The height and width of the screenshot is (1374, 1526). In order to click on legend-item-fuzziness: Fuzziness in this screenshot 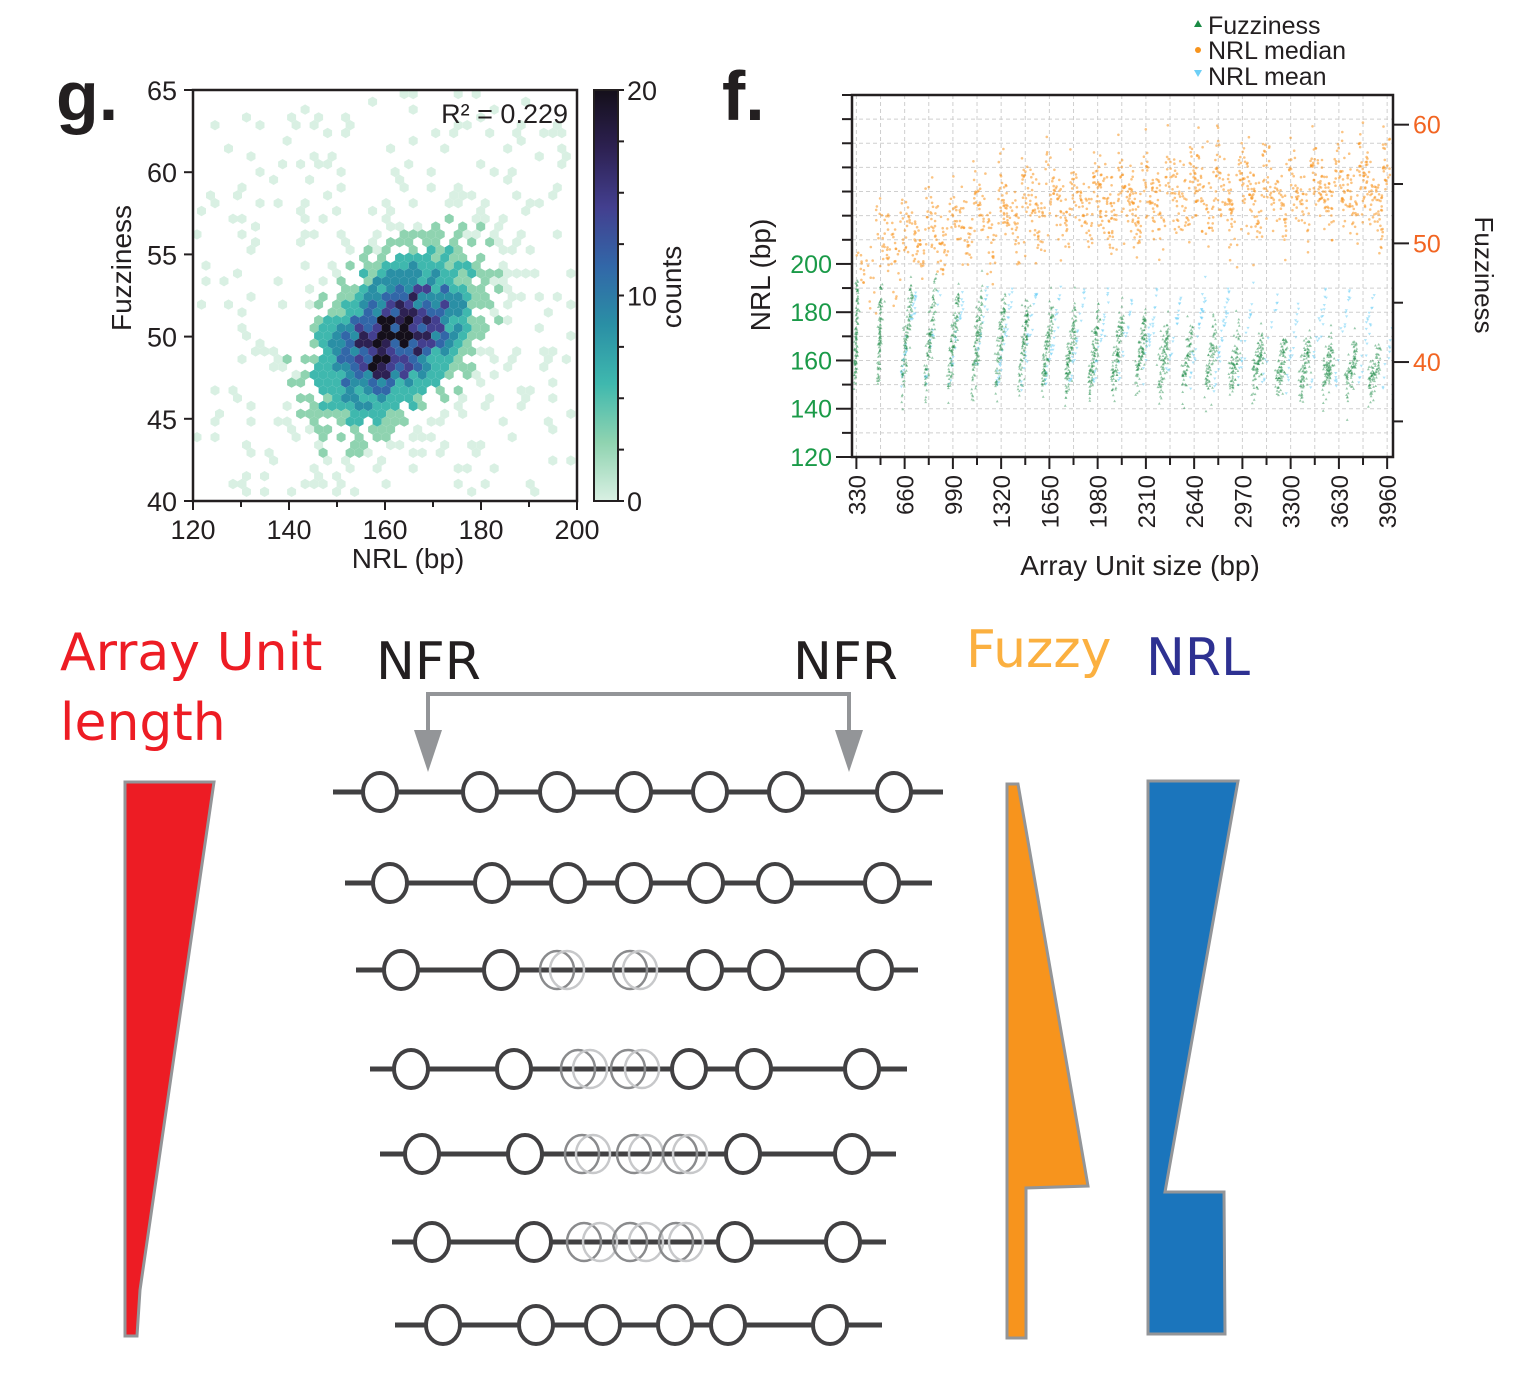, I will do `click(1257, 26)`.